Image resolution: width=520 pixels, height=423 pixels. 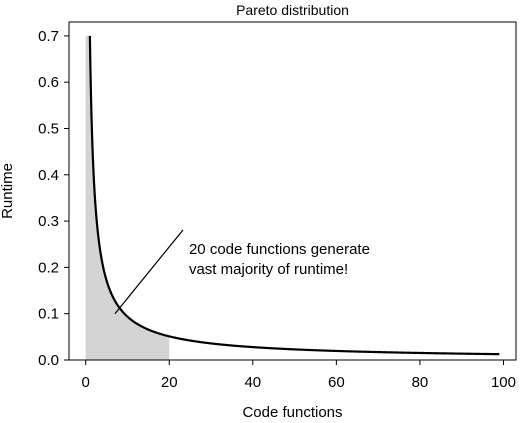 What do you see at coordinates (420, 382) in the screenshot?
I see `x-tick-label: 80` at bounding box center [420, 382].